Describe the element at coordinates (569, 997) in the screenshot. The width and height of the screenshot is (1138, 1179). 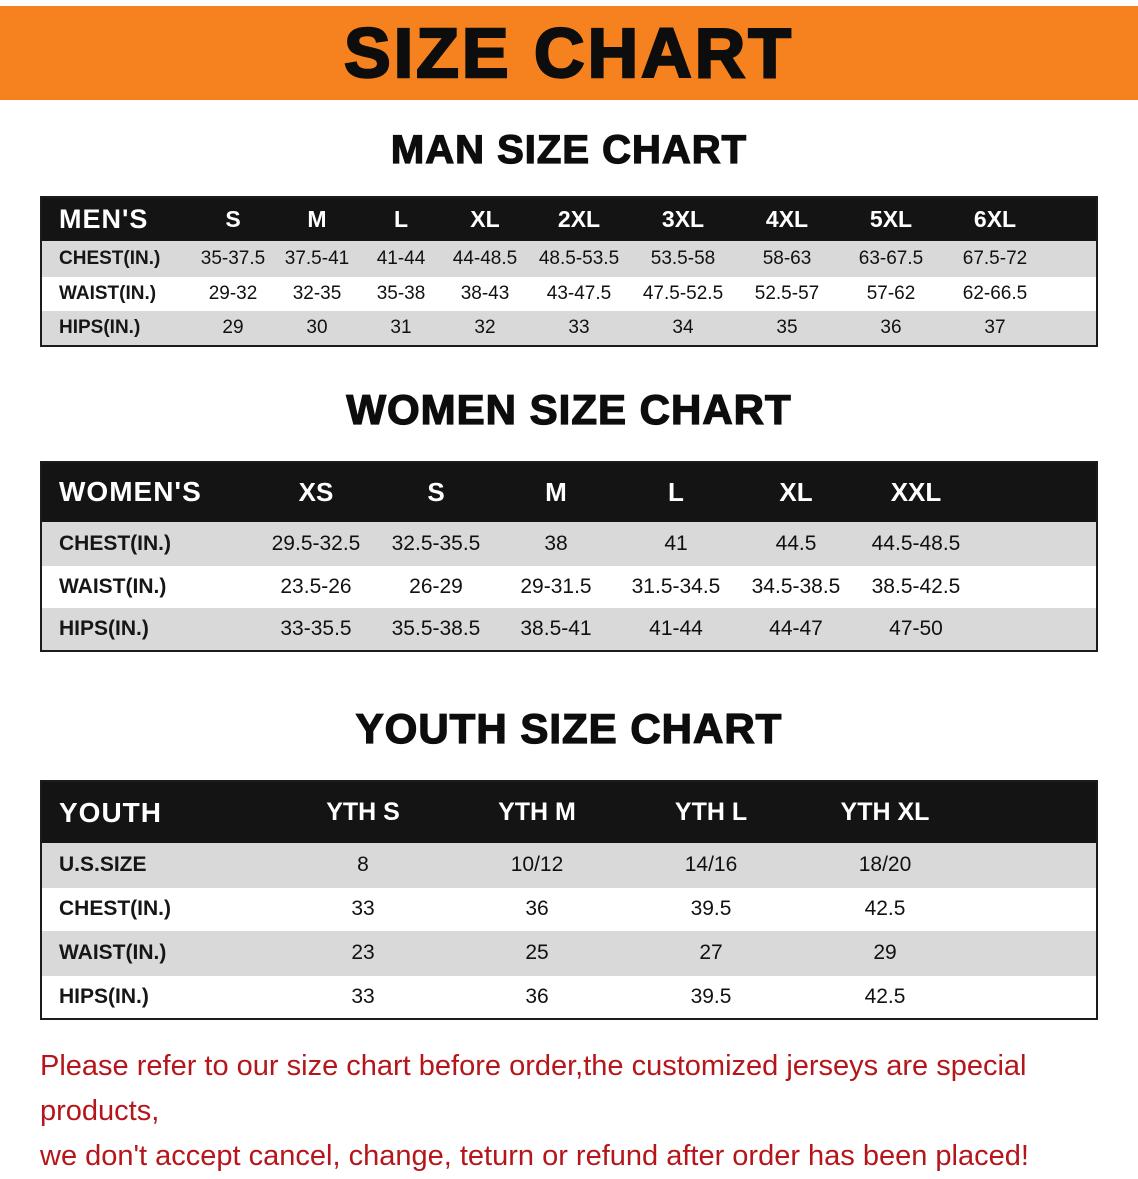
I see `size-table-row: HIPS(IN.) 33 36 39.5 42.5` at that location.